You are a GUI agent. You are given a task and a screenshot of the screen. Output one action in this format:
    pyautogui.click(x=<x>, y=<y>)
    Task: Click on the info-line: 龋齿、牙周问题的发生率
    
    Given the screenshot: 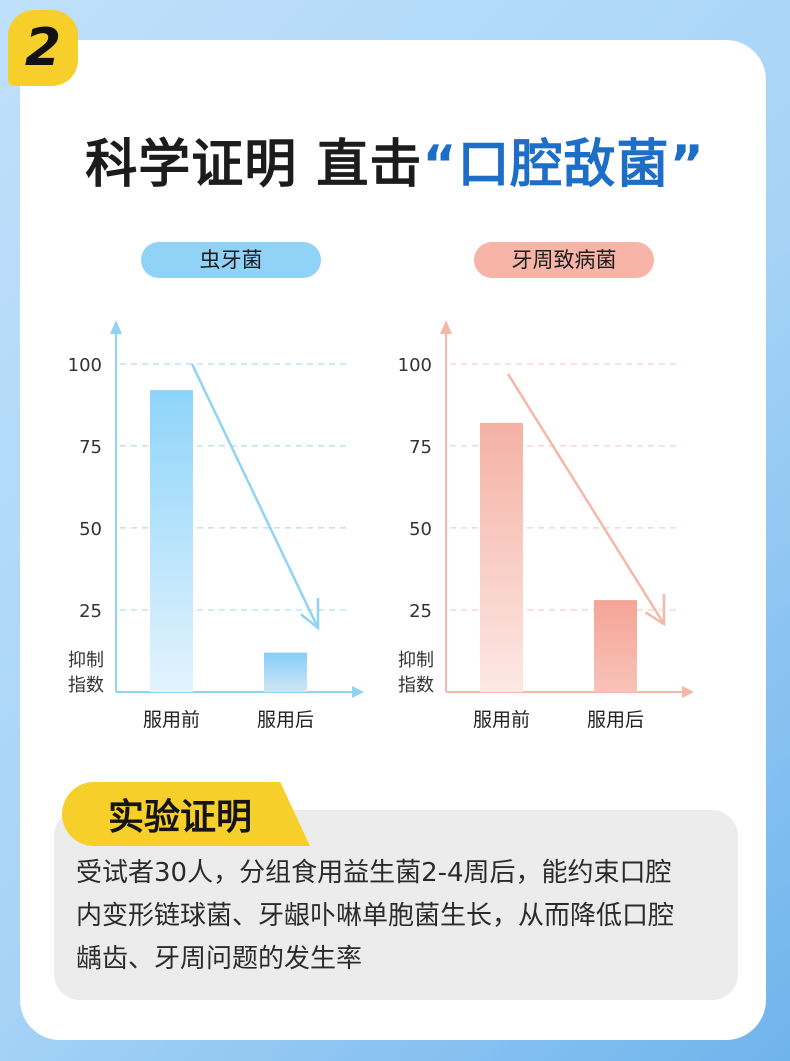 What is the action you would take?
    pyautogui.click(x=219, y=959)
    